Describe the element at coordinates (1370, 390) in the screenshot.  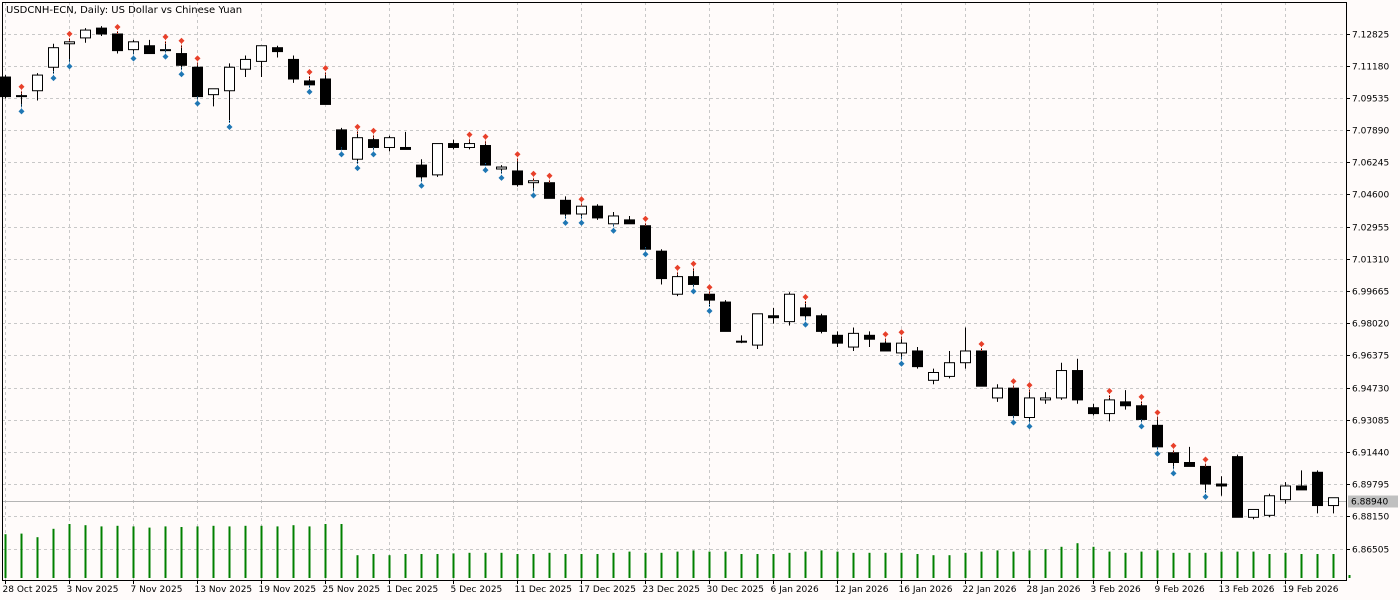
I see `price-tick-label: 6.94730` at that location.